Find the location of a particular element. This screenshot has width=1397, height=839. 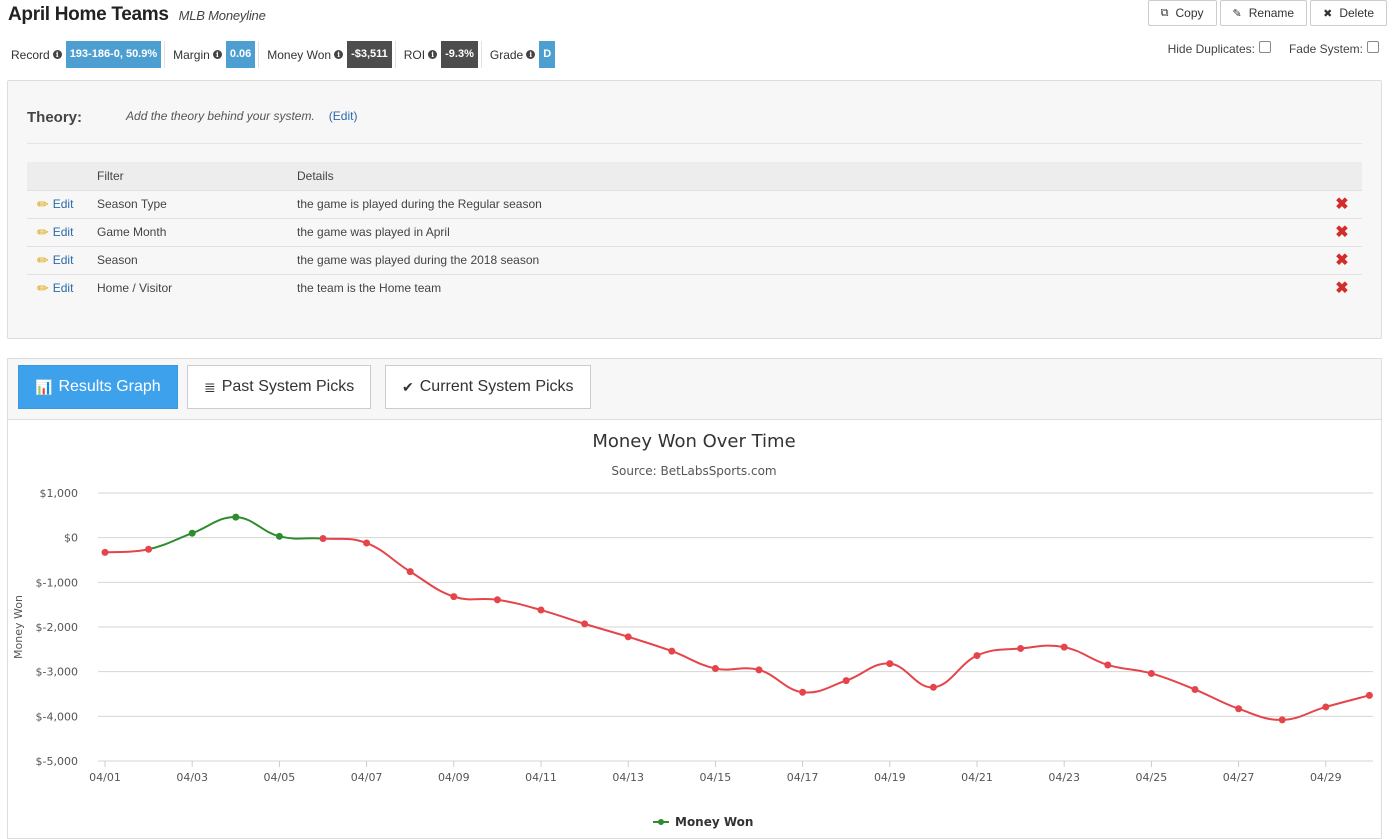

copy-icon: ⧉ is located at coordinates (1164, 12).